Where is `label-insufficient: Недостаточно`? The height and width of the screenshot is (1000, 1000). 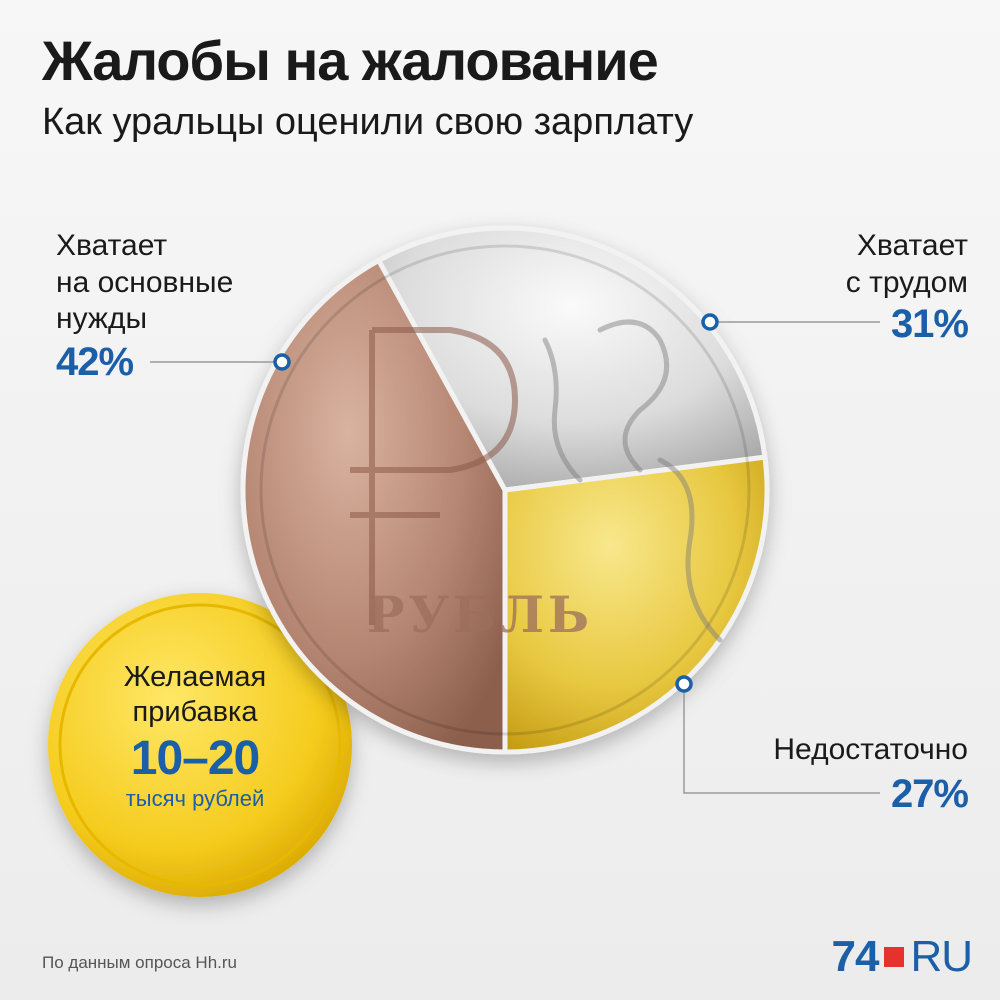 label-insufficient: Недостаточно is located at coordinates (870, 750).